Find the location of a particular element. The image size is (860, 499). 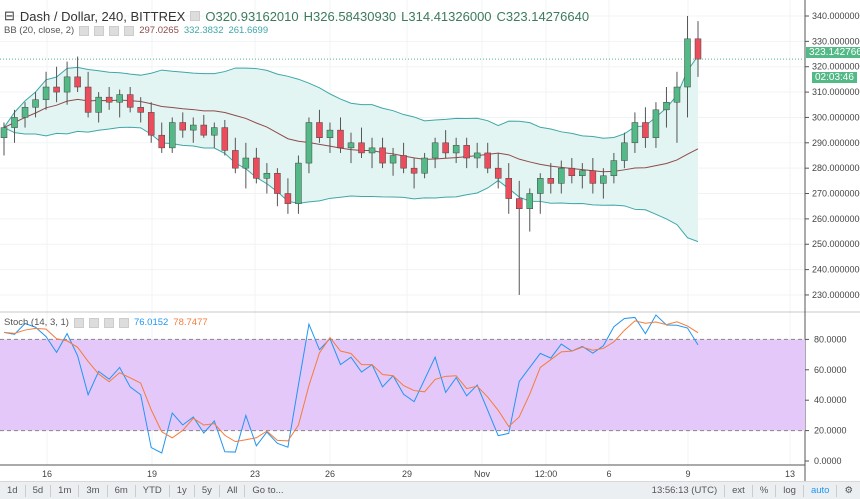

range-1m: 1m is located at coordinates (65, 490).